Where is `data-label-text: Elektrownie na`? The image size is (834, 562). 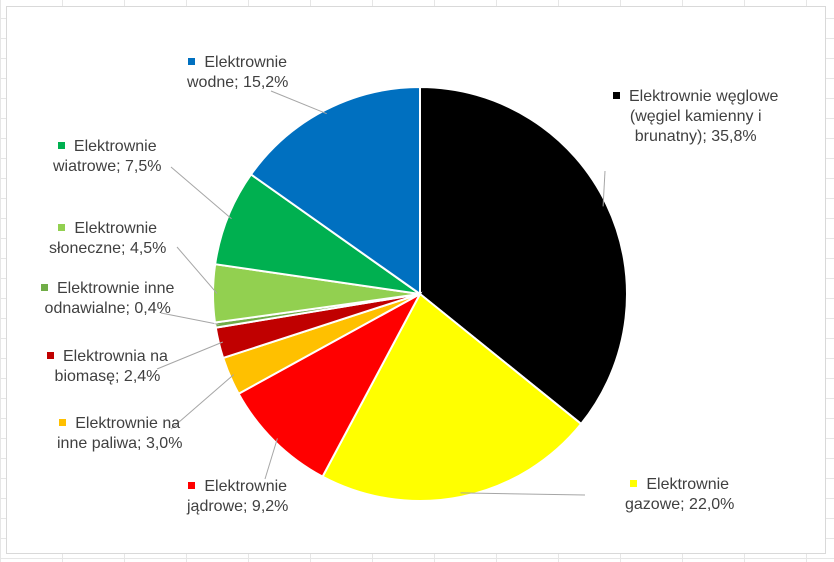
data-label-text: Elektrownie na is located at coordinates (128, 423).